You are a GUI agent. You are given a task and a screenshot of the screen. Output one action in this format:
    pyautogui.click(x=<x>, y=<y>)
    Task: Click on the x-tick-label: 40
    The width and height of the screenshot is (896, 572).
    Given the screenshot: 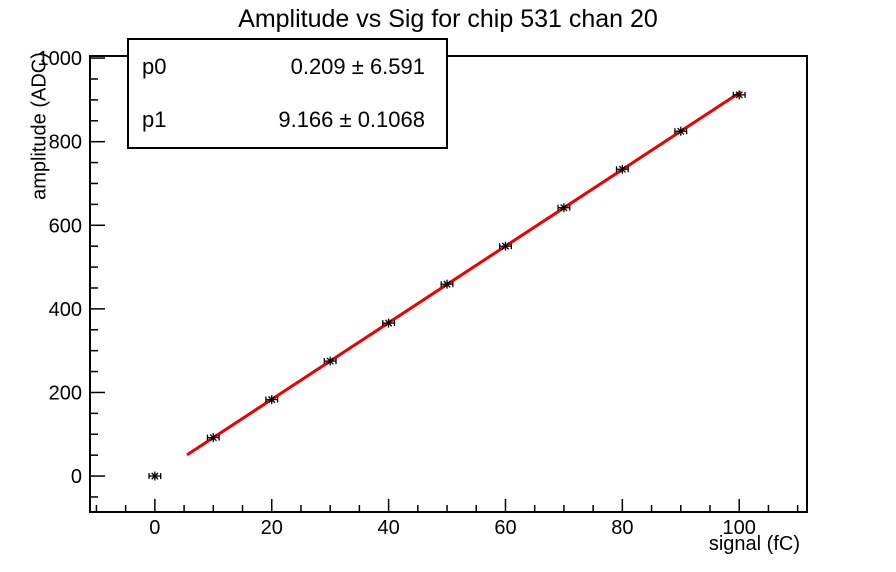 What is the action you would take?
    pyautogui.click(x=388, y=528)
    